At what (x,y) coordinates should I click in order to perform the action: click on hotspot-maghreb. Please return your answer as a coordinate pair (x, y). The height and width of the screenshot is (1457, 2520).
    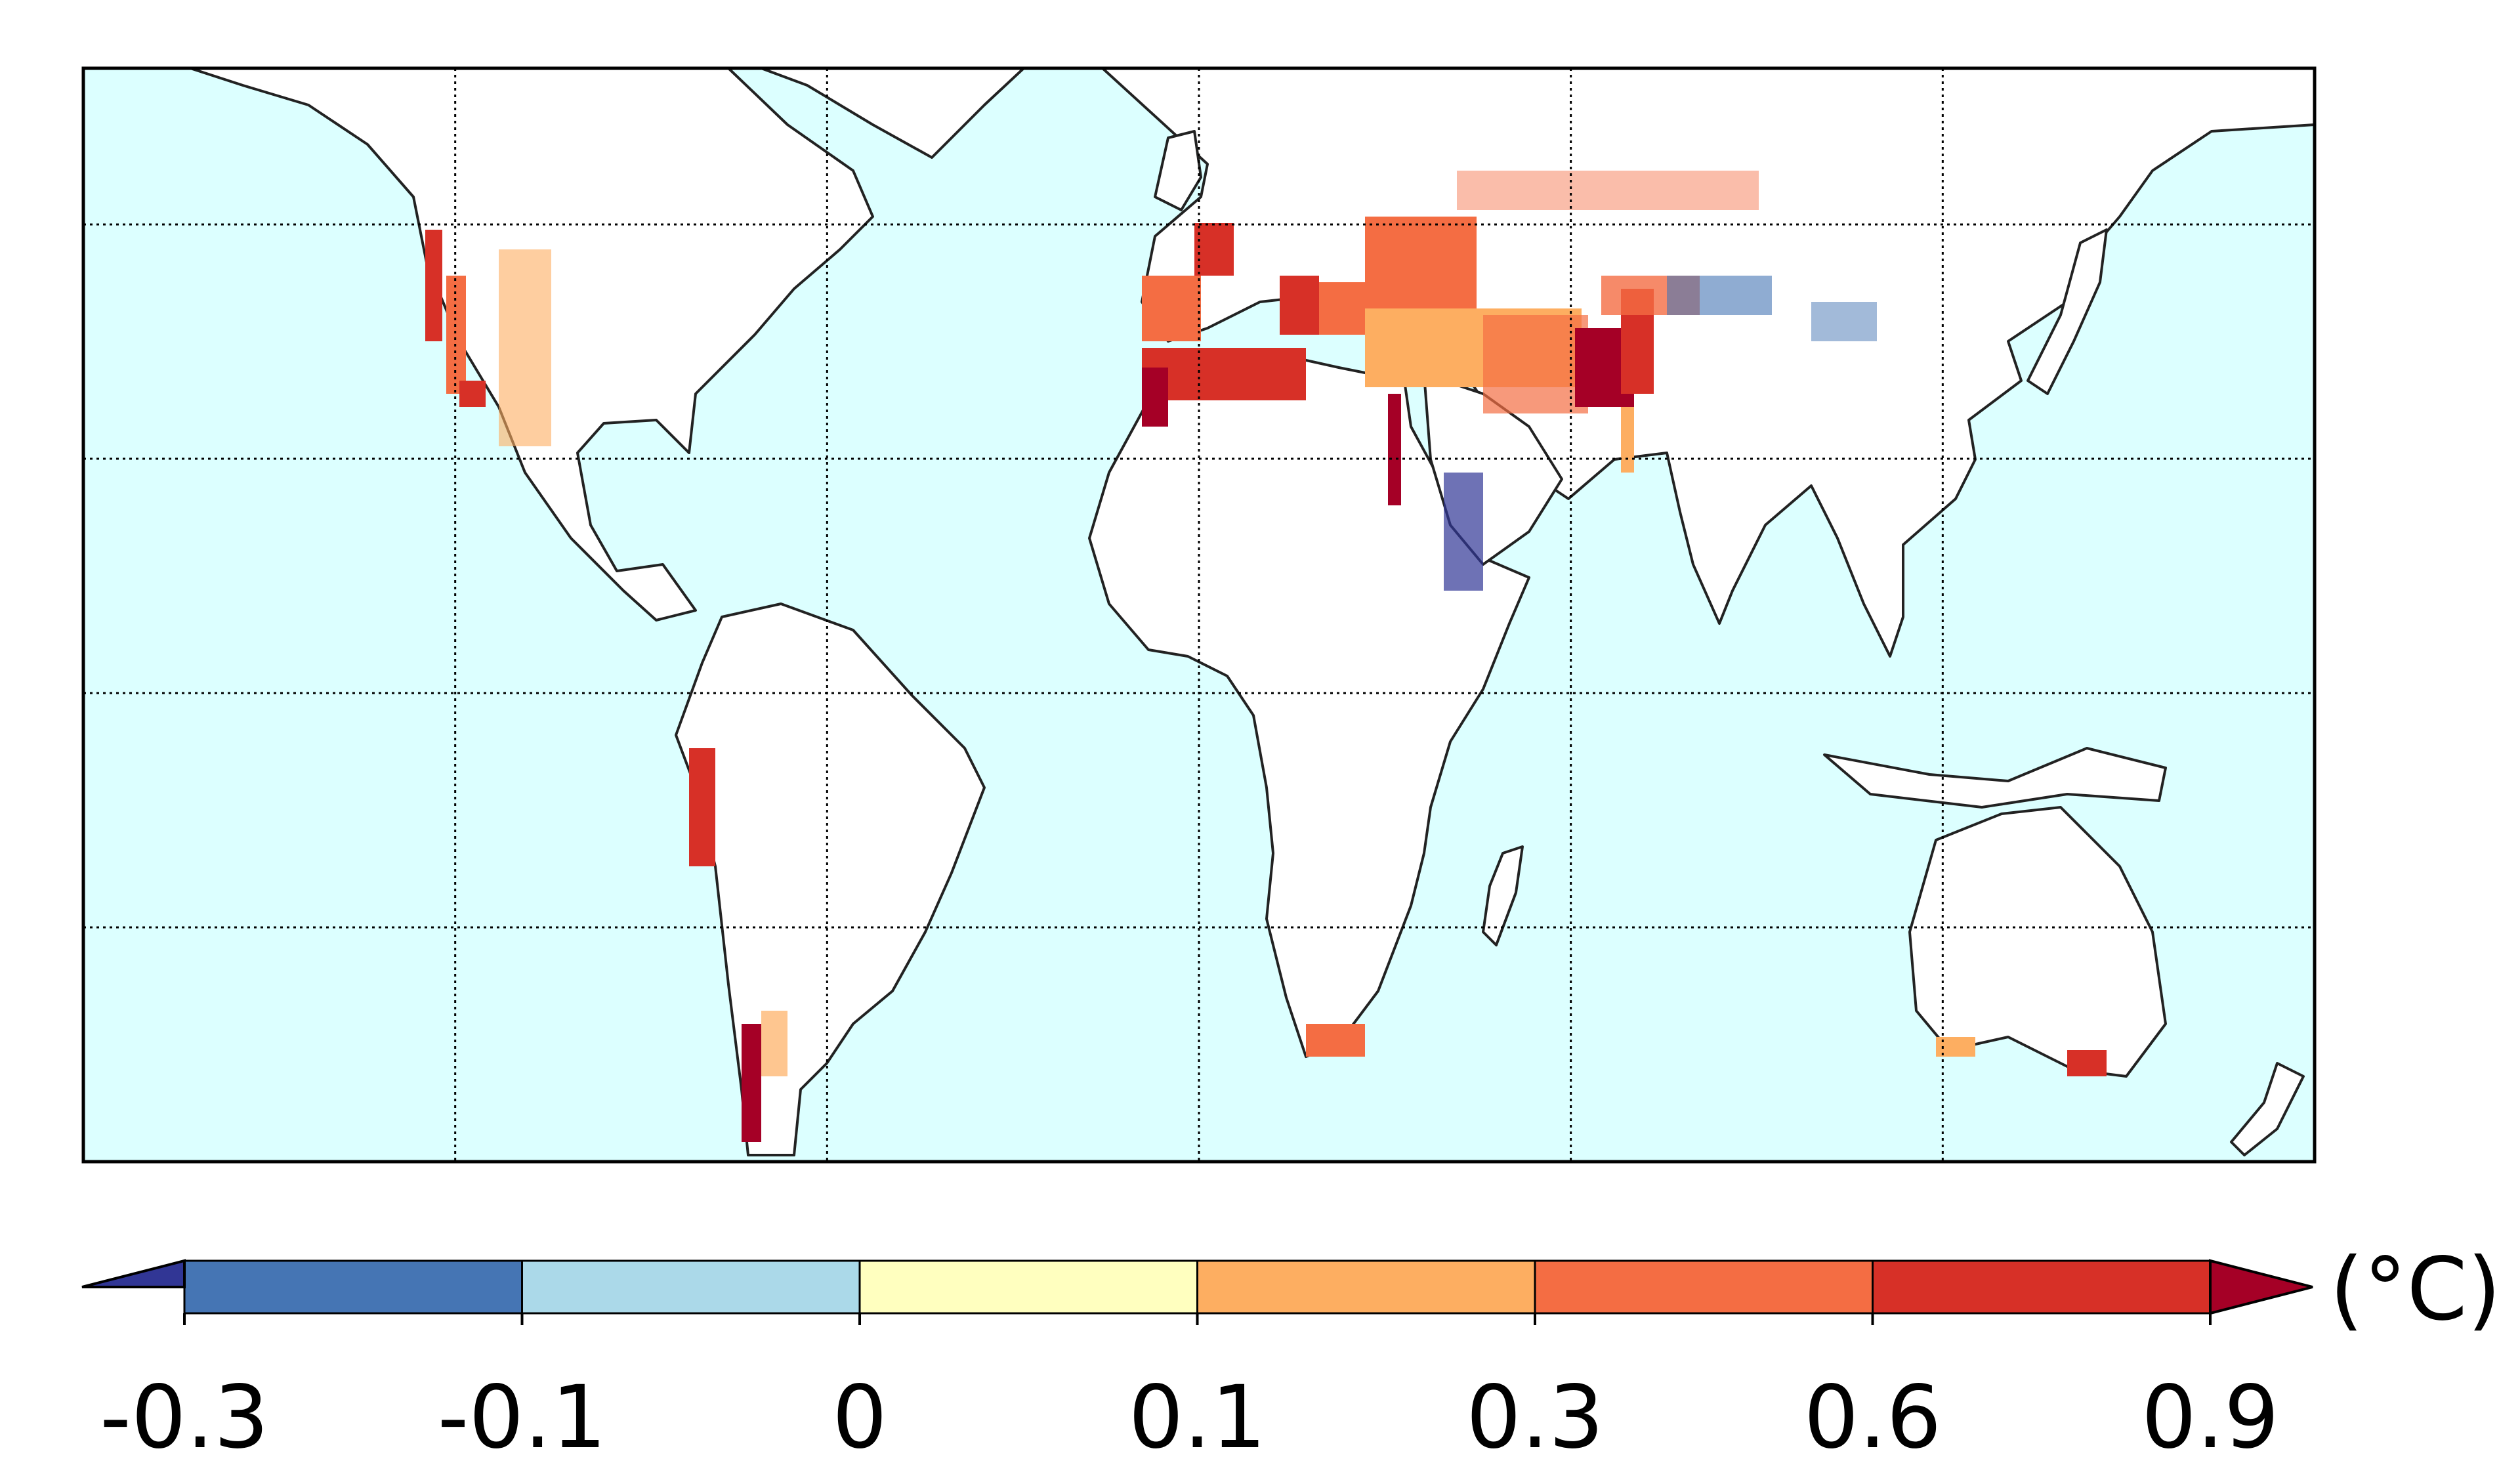
    Looking at the image, I should click on (1224, 374).